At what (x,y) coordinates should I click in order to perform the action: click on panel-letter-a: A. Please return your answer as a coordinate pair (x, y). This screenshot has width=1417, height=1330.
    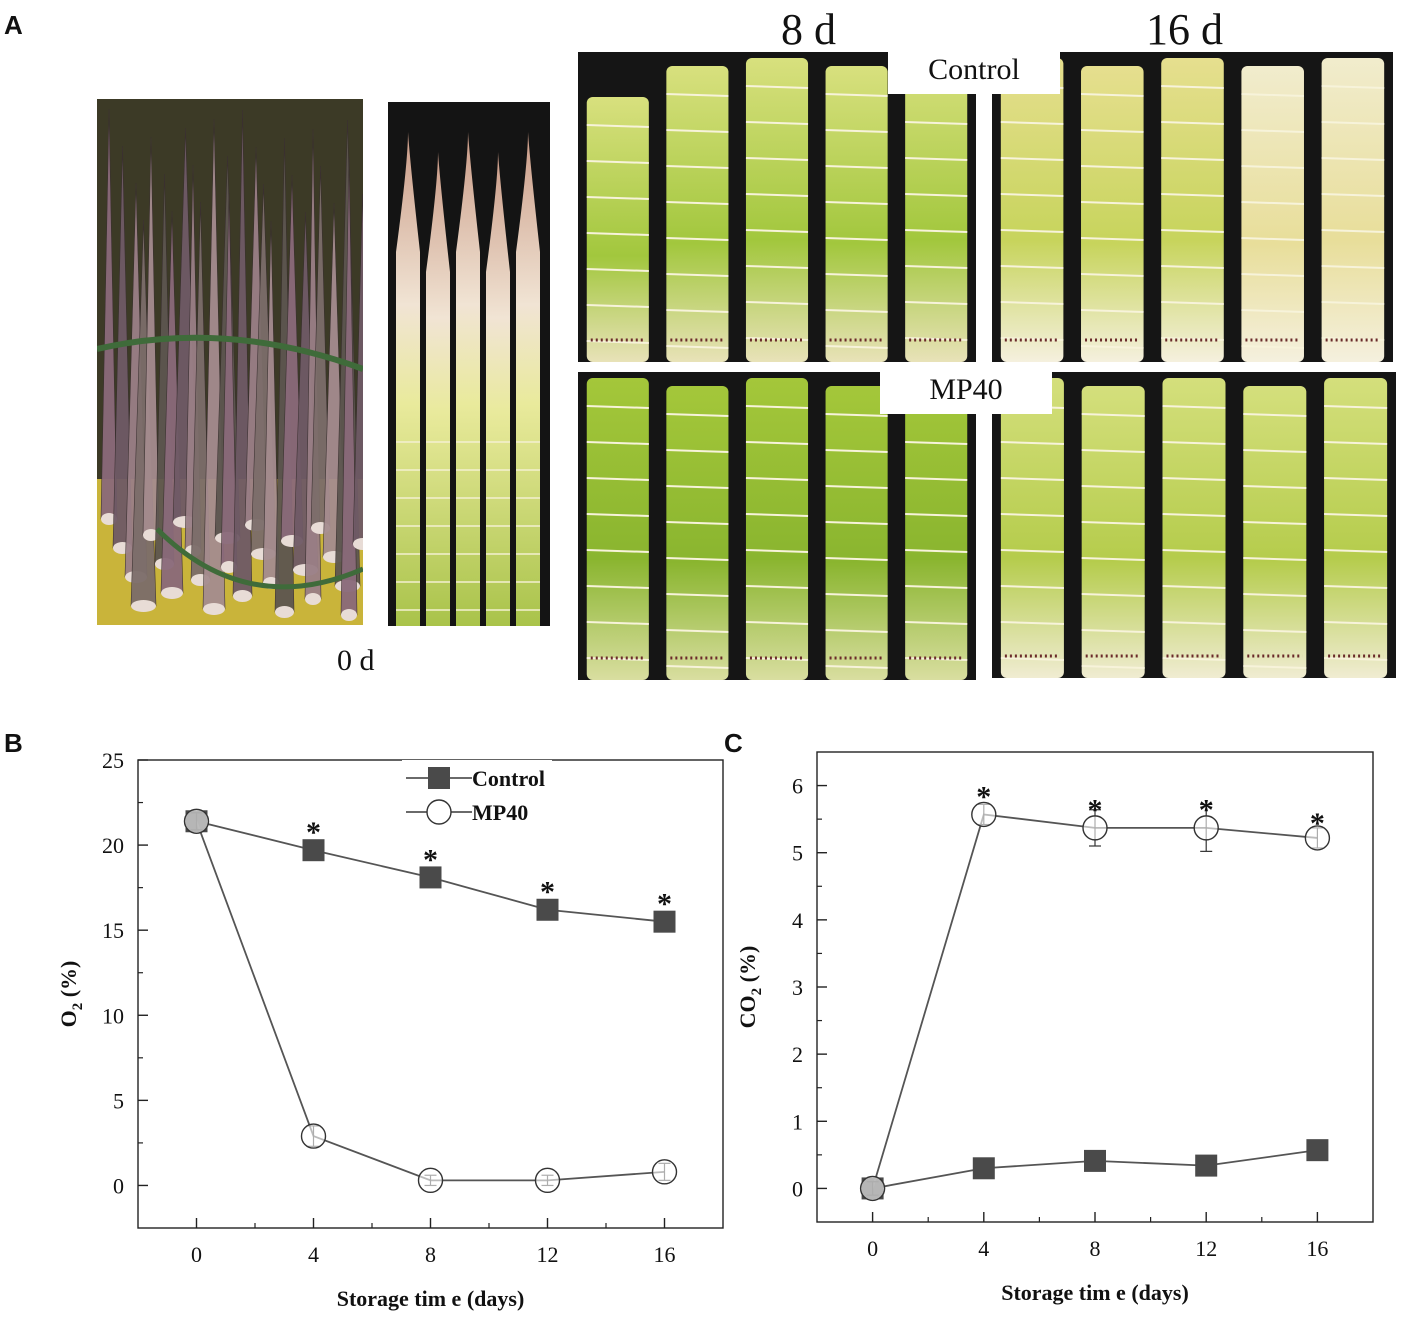
    Looking at the image, I should click on (13, 25).